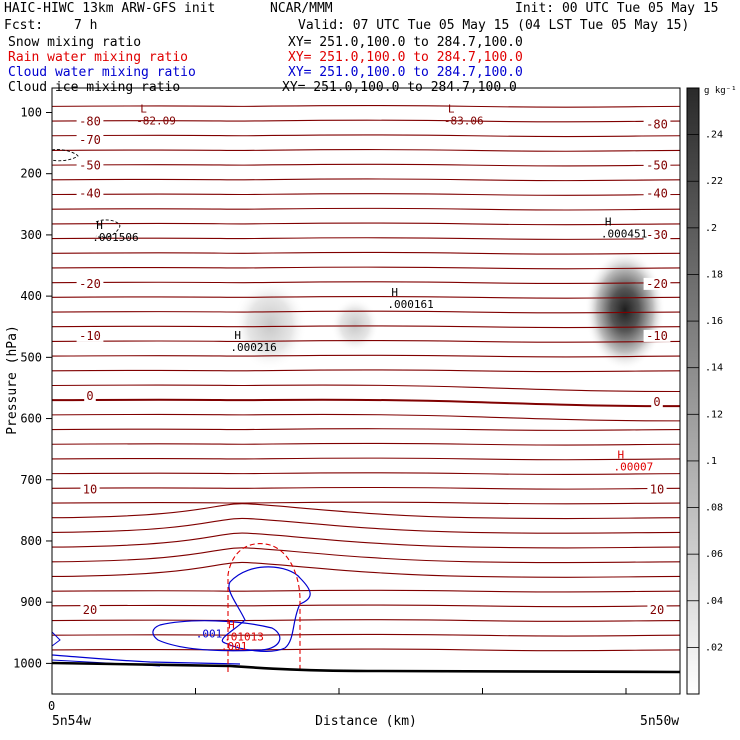  I want to click on colorbar-tick-label: .16, so click(714, 321).